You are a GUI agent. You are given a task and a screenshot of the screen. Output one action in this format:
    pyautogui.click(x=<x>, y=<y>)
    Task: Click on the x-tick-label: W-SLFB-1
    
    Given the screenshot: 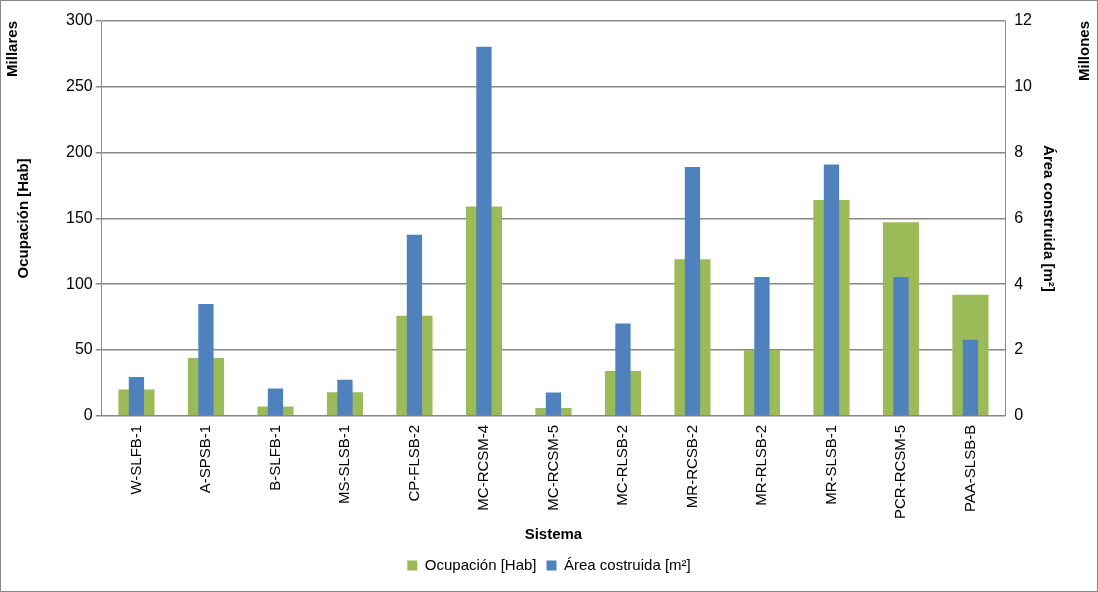 What is the action you would take?
    pyautogui.click(x=135, y=459)
    